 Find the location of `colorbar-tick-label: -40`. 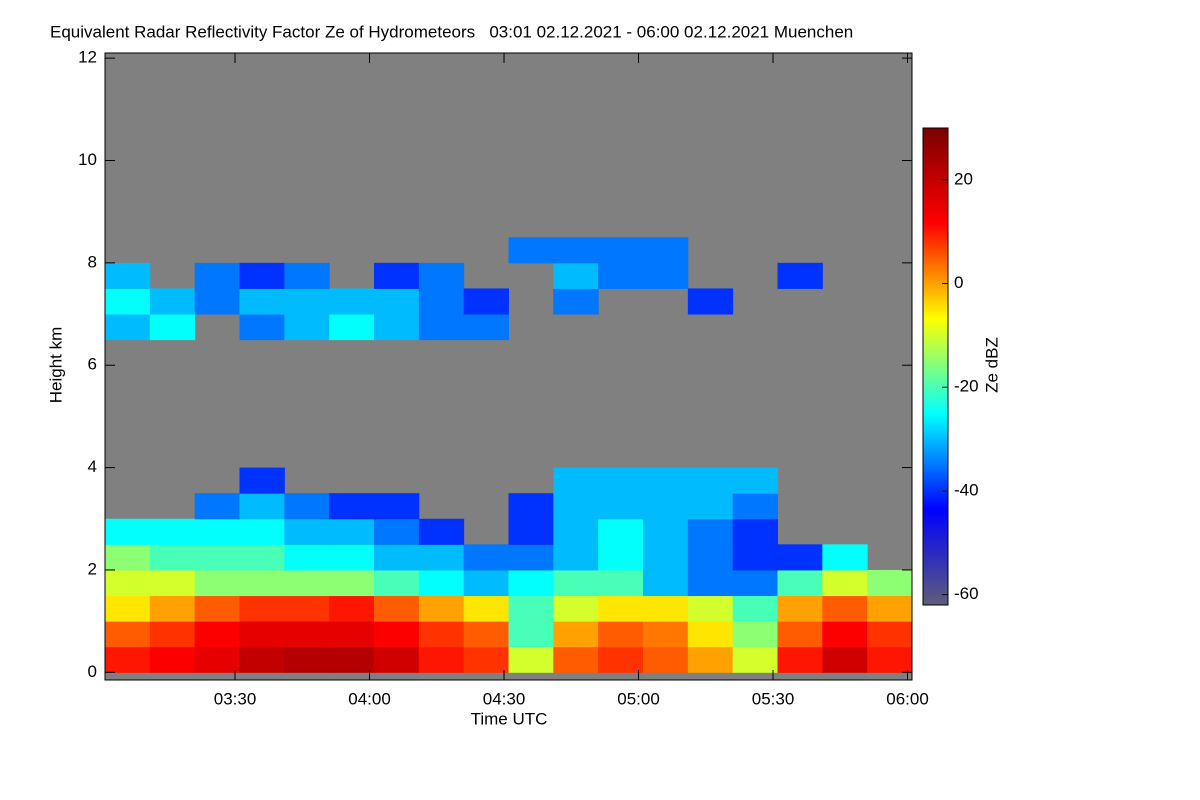

colorbar-tick-label: -40 is located at coordinates (966, 489).